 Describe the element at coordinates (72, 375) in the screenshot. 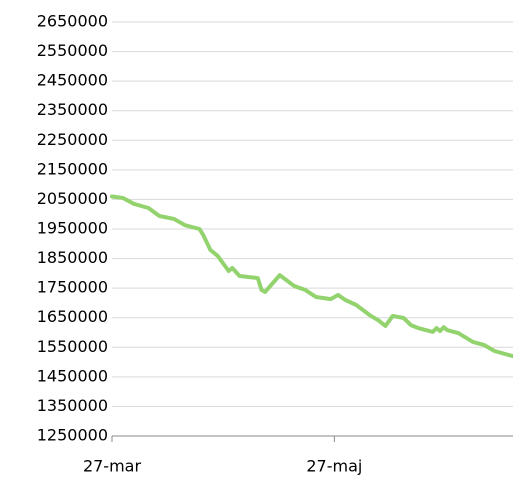

I see `y-tick-label: 1450000` at that location.